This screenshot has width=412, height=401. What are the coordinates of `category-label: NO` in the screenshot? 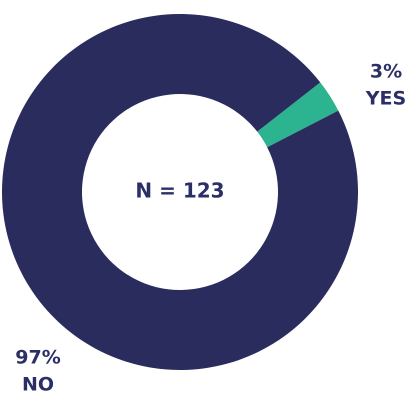 It's located at (38, 385).